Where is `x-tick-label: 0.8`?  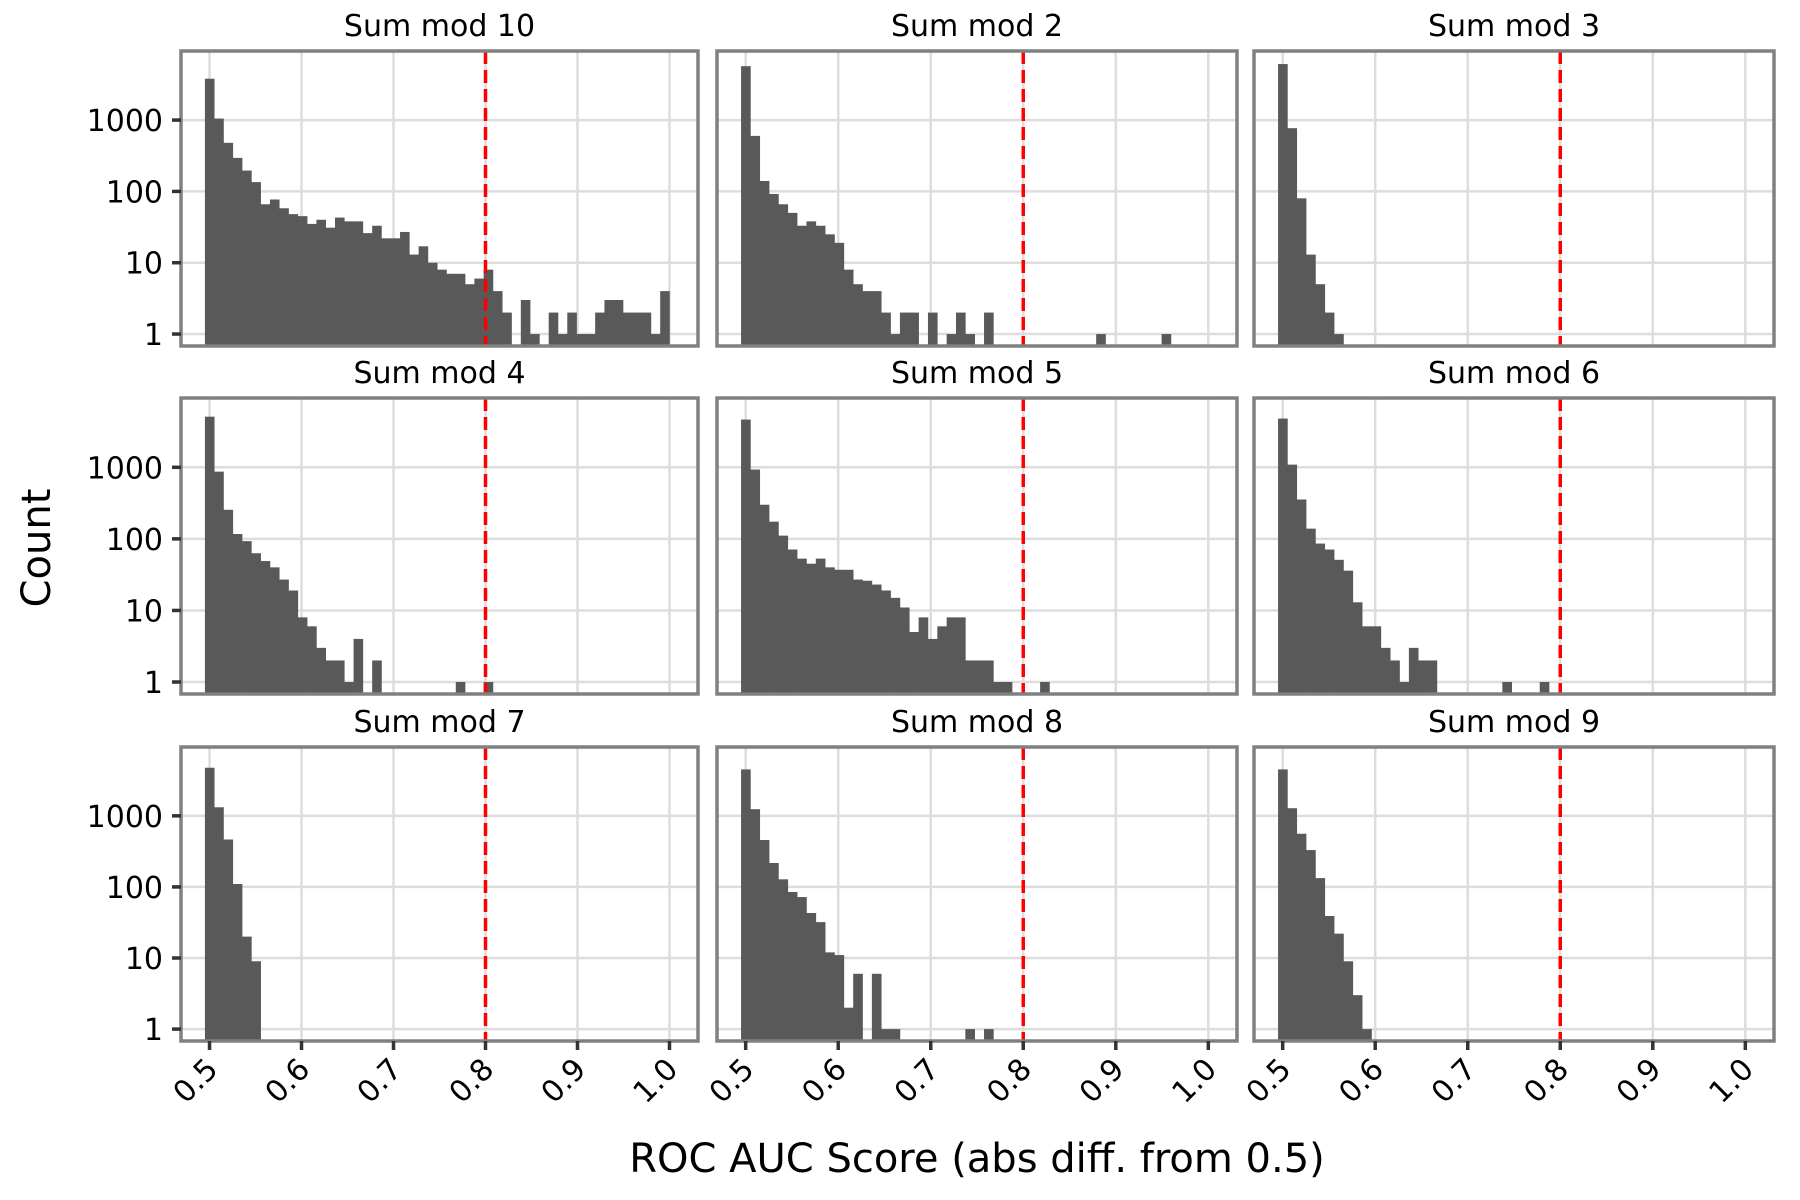
x-tick-label: 0.8 is located at coordinates (1546, 1081).